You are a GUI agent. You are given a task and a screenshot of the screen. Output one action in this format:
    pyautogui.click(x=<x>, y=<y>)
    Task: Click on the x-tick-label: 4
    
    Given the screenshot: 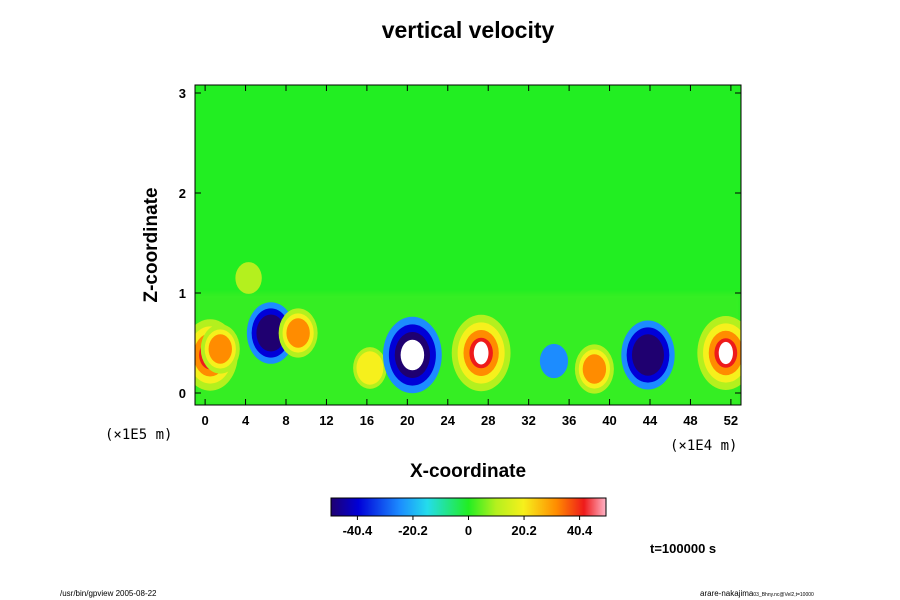 What is the action you would take?
    pyautogui.click(x=246, y=420)
    